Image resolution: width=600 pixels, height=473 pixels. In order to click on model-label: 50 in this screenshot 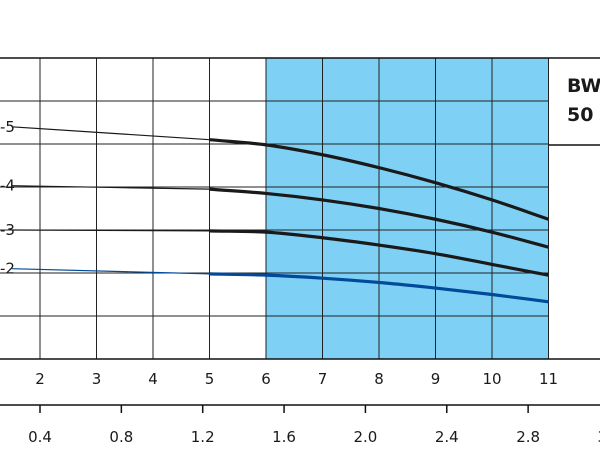, I will do `click(580, 115)`.